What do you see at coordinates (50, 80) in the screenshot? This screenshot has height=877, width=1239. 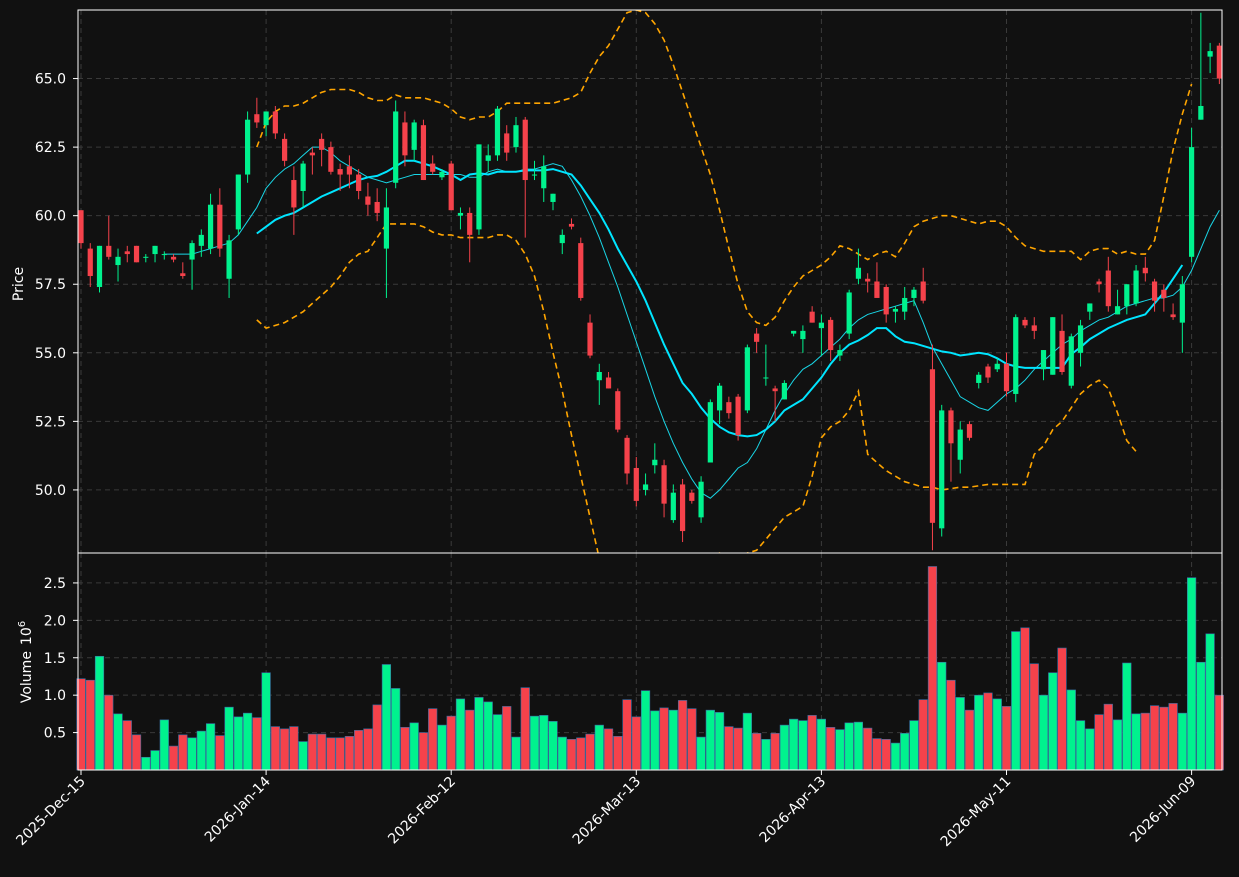 I see `price-tick-label: 65.0` at bounding box center [50, 80].